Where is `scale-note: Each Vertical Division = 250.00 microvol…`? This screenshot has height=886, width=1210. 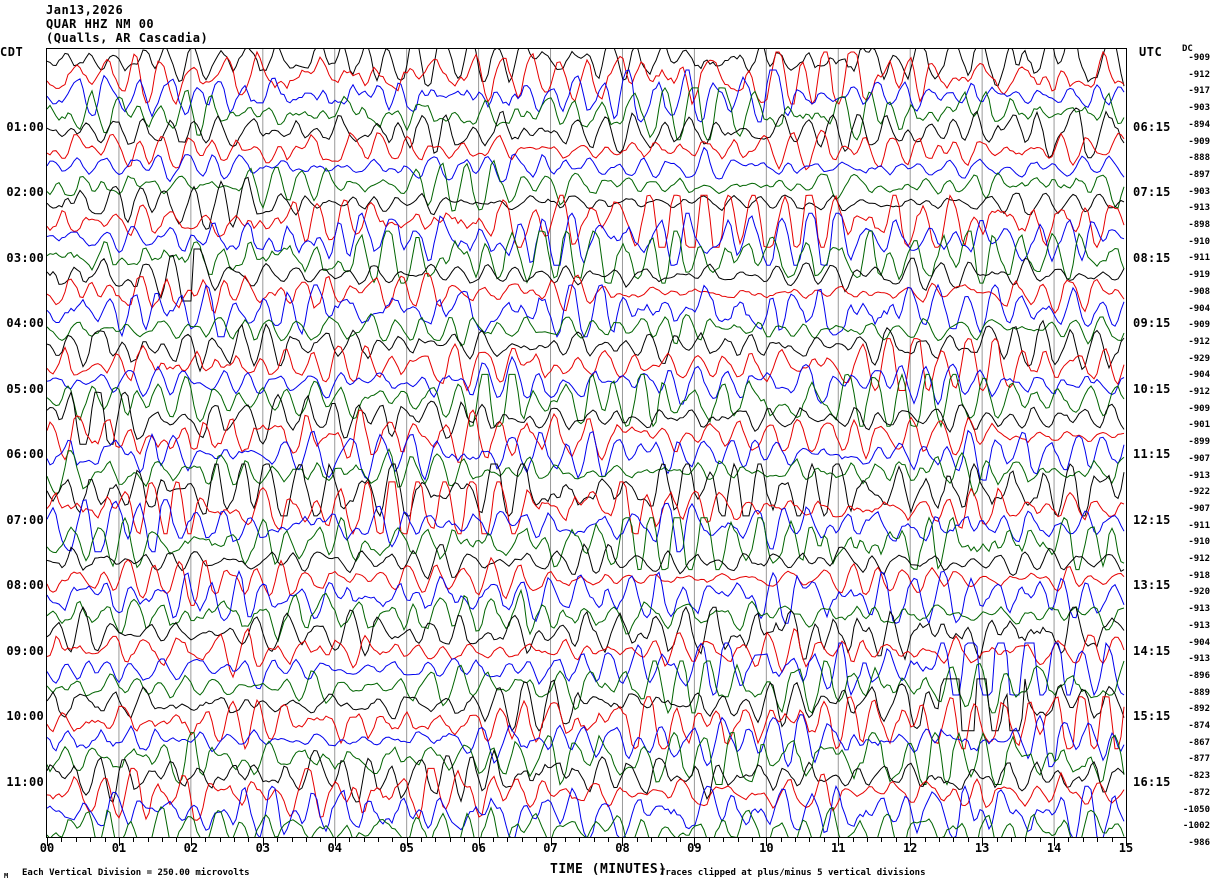
scale-note: Each Vertical Division = 250.00 microvol… is located at coordinates (136, 873).